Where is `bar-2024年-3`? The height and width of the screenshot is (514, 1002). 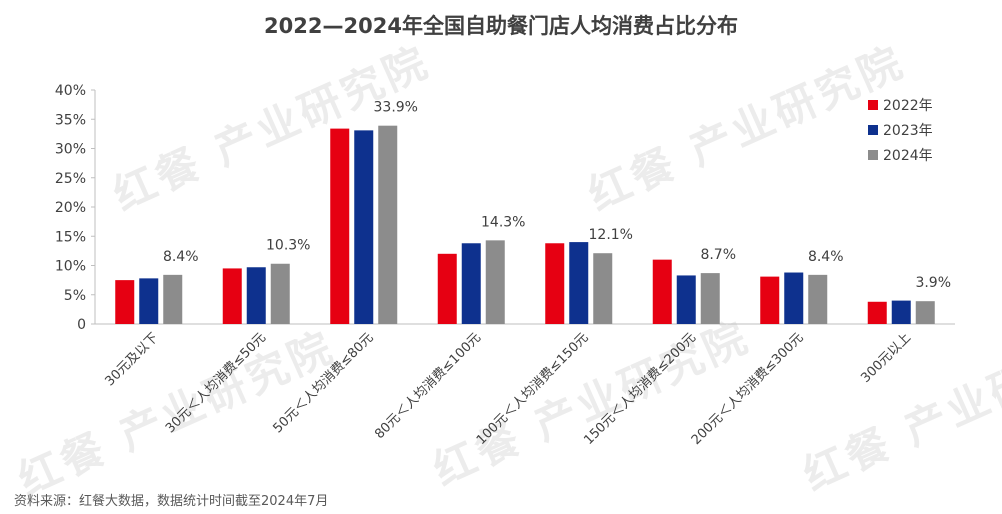
bar-2024年-3 is located at coordinates (495, 282).